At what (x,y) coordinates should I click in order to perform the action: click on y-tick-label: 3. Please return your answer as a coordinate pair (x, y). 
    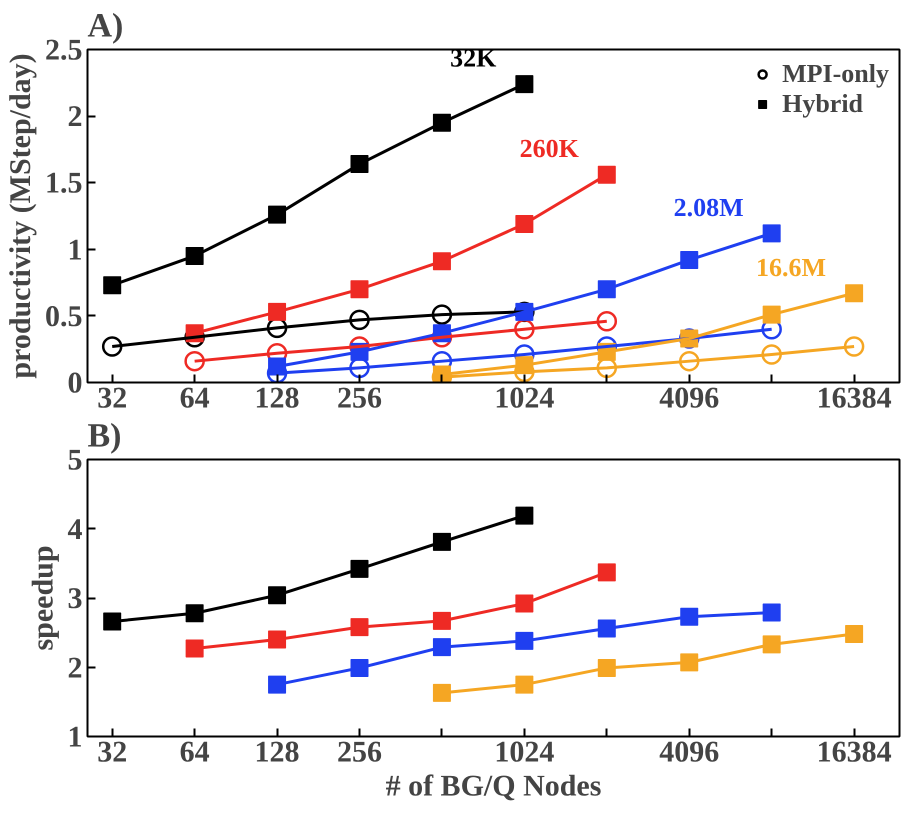
    Looking at the image, I should click on (75, 598).